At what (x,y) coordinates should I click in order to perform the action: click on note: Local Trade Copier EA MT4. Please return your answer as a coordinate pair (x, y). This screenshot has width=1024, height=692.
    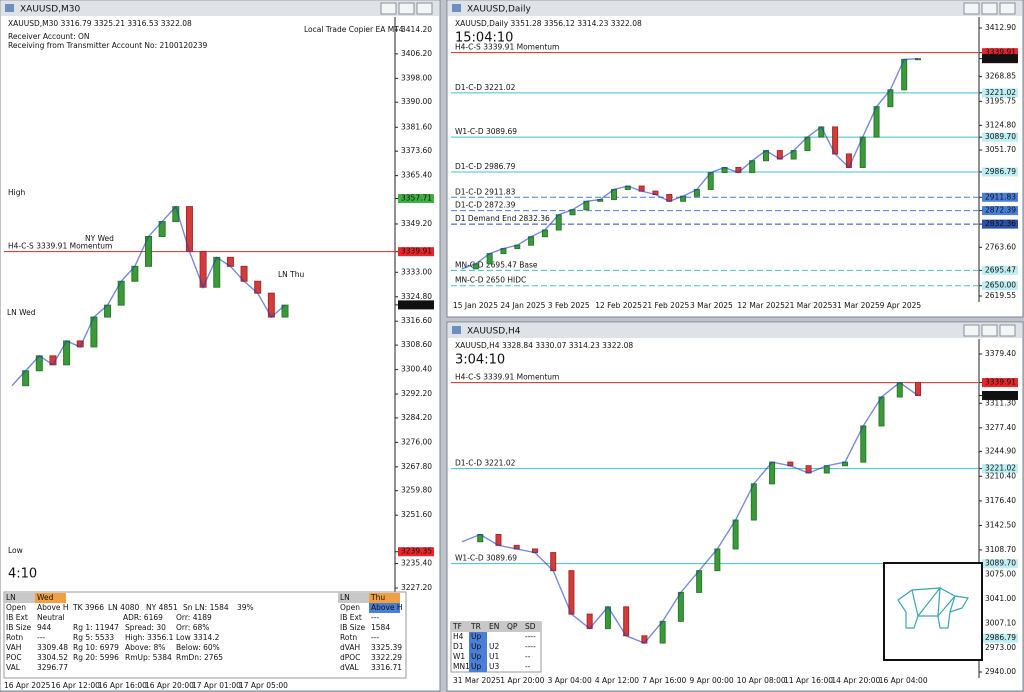
    Looking at the image, I should click on (354, 29).